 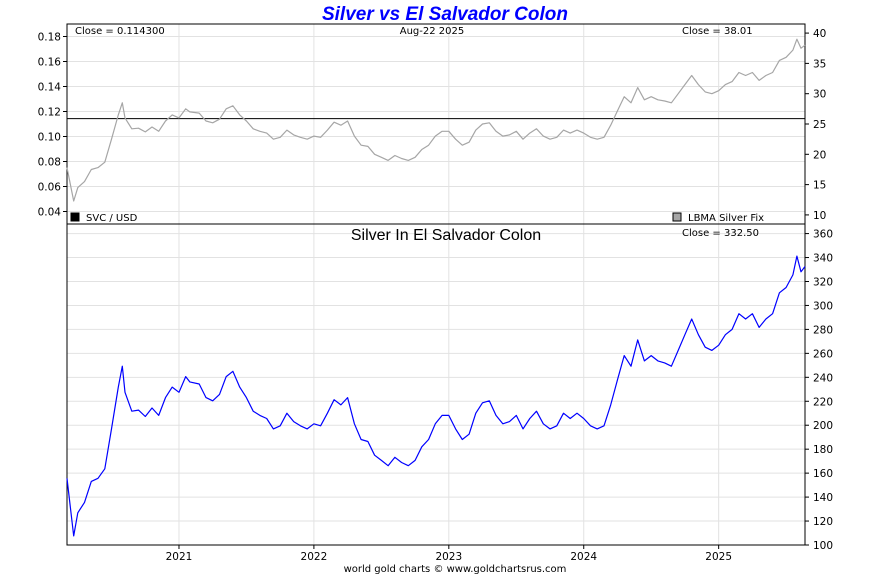 I want to click on bottom-right-tick-label: 320, so click(x=823, y=282).